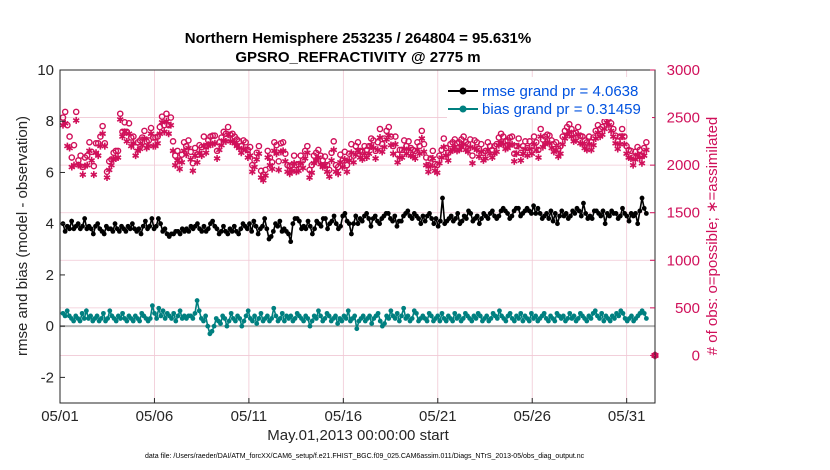 Image resolution: width=830 pixels, height=470 pixels. What do you see at coordinates (561, 109) in the screenshot?
I see `legend-entry: bias grand pr = 0.31459` at bounding box center [561, 109].